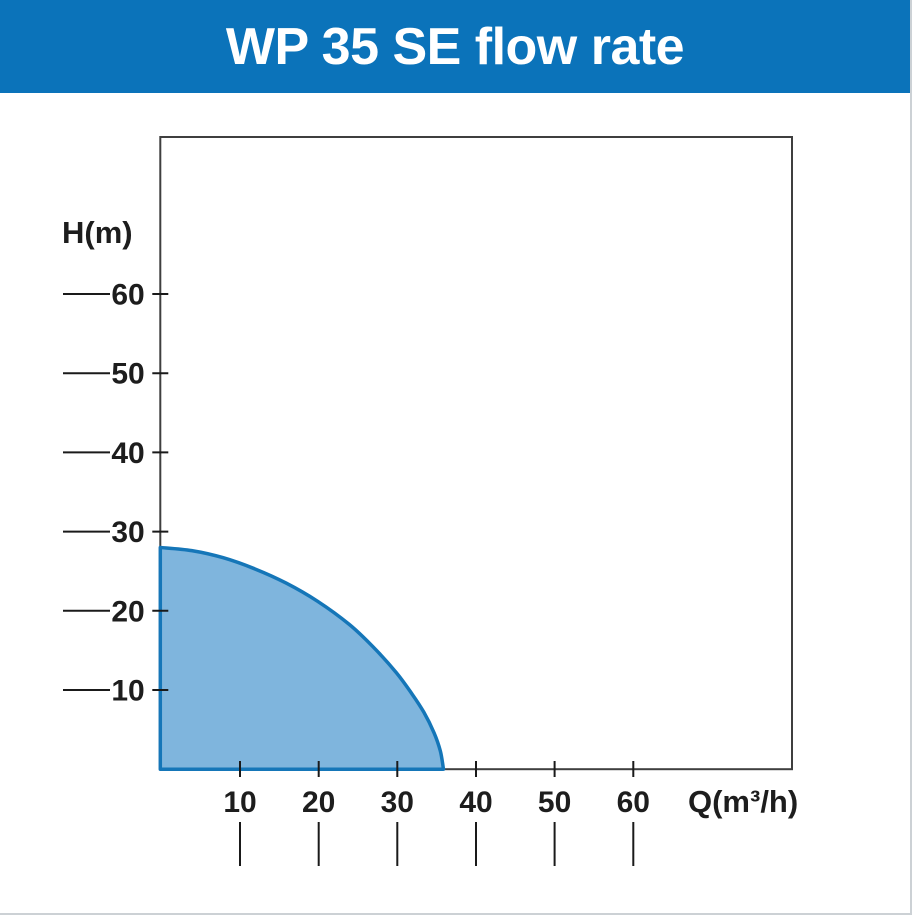 Image resolution: width=912 pixels, height=915 pixels. What do you see at coordinates (397, 802) in the screenshot?
I see `x-tick-label: 30` at bounding box center [397, 802].